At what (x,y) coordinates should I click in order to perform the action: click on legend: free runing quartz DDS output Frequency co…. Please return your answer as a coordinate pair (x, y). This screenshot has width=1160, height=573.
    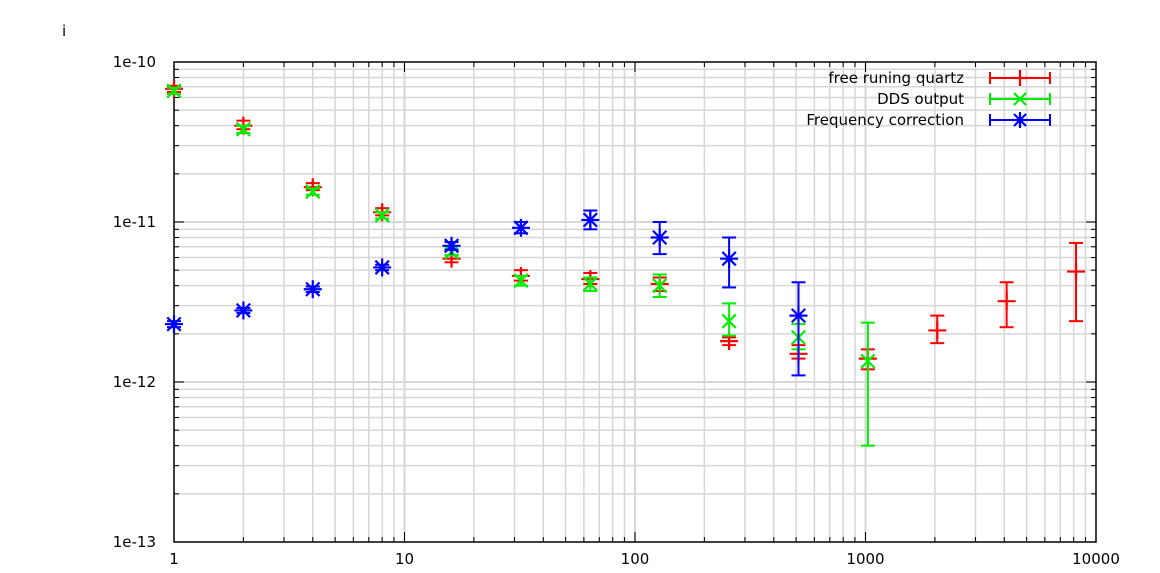
    Looking at the image, I should click on (928, 99).